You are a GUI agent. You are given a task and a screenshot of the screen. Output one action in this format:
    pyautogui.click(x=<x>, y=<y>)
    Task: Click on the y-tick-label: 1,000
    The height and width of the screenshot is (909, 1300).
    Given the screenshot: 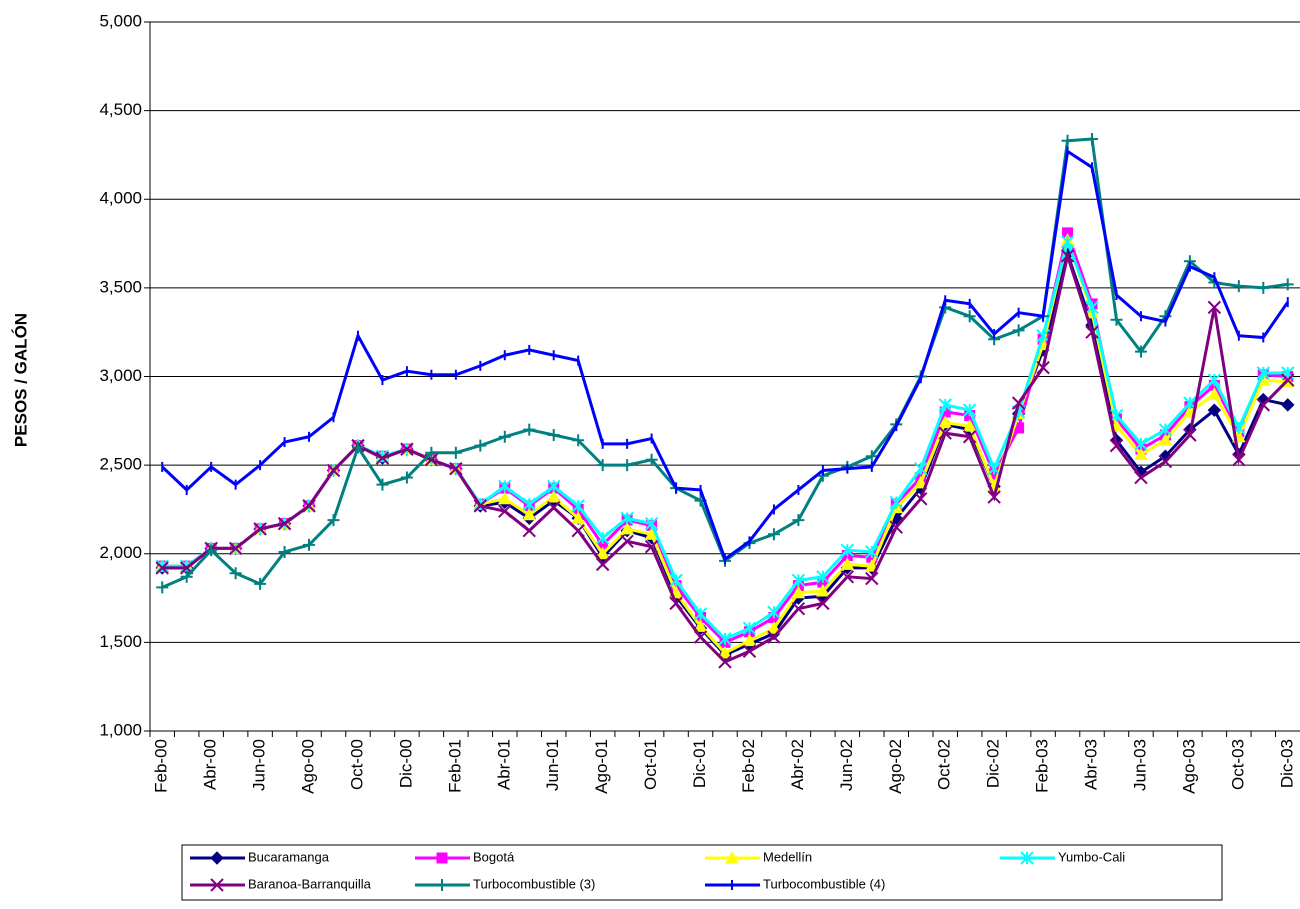 What is the action you would take?
    pyautogui.click(x=120, y=729)
    